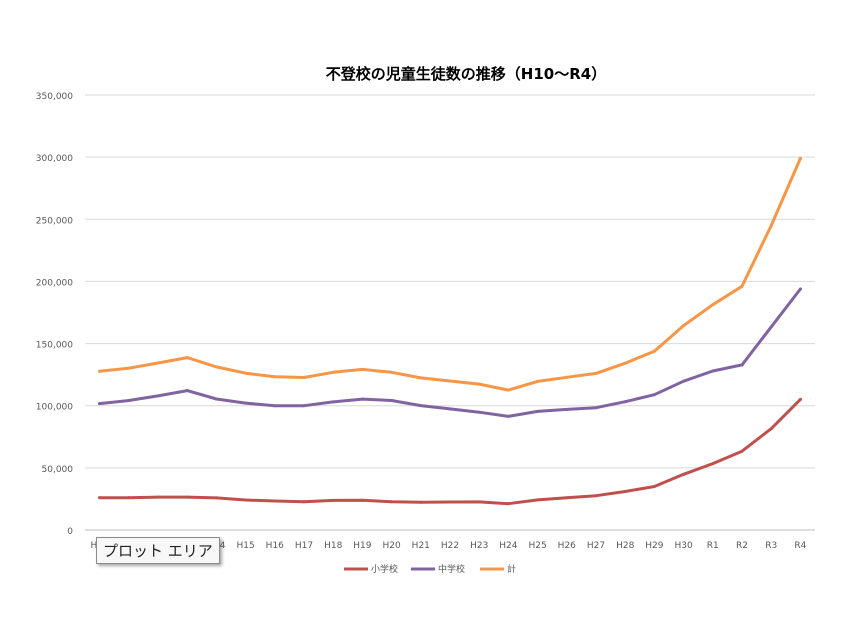 This screenshot has height=641, width=855. I want to click on x-tick-label: R1, so click(713, 546).